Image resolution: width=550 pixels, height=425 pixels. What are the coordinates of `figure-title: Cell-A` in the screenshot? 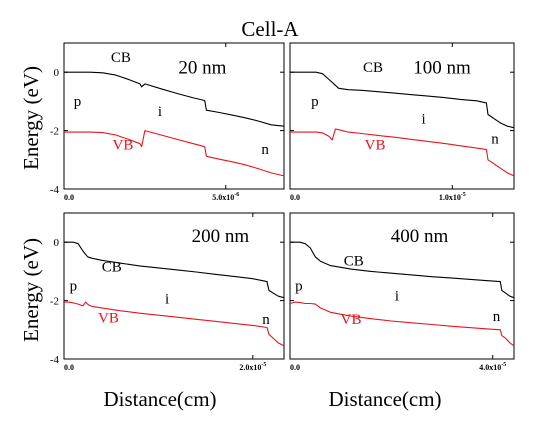 It's located at (270, 29).